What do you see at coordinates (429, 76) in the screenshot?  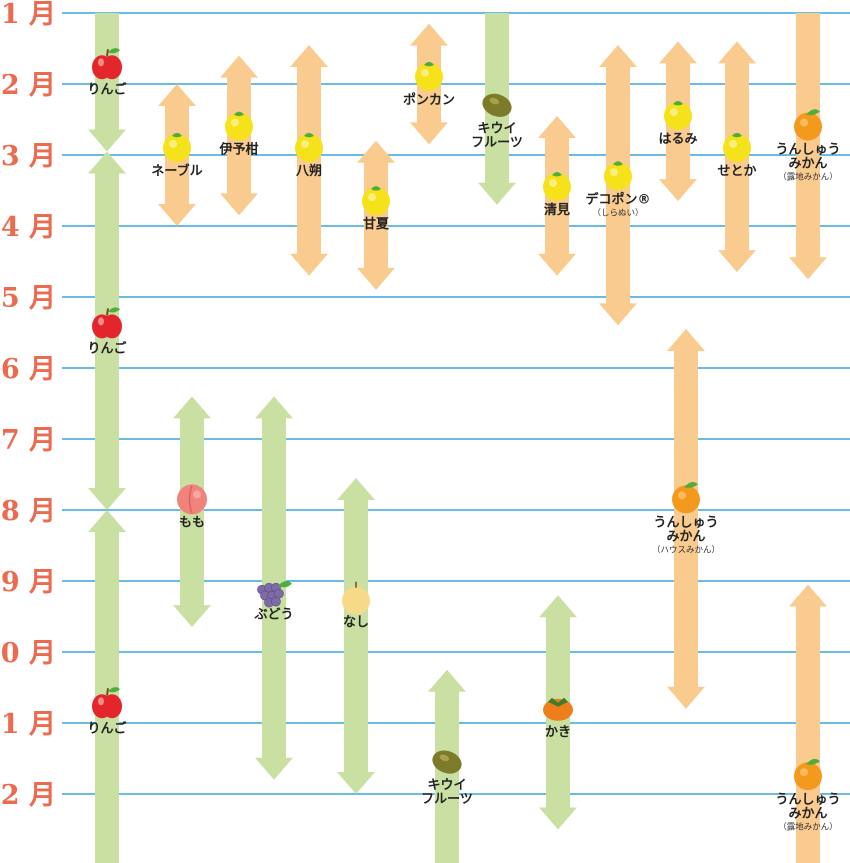 I see `ponkan-icon` at bounding box center [429, 76].